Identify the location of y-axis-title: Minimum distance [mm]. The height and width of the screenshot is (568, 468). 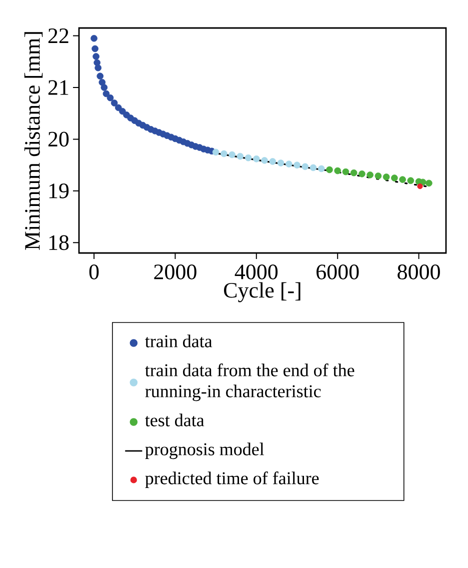
(33, 141).